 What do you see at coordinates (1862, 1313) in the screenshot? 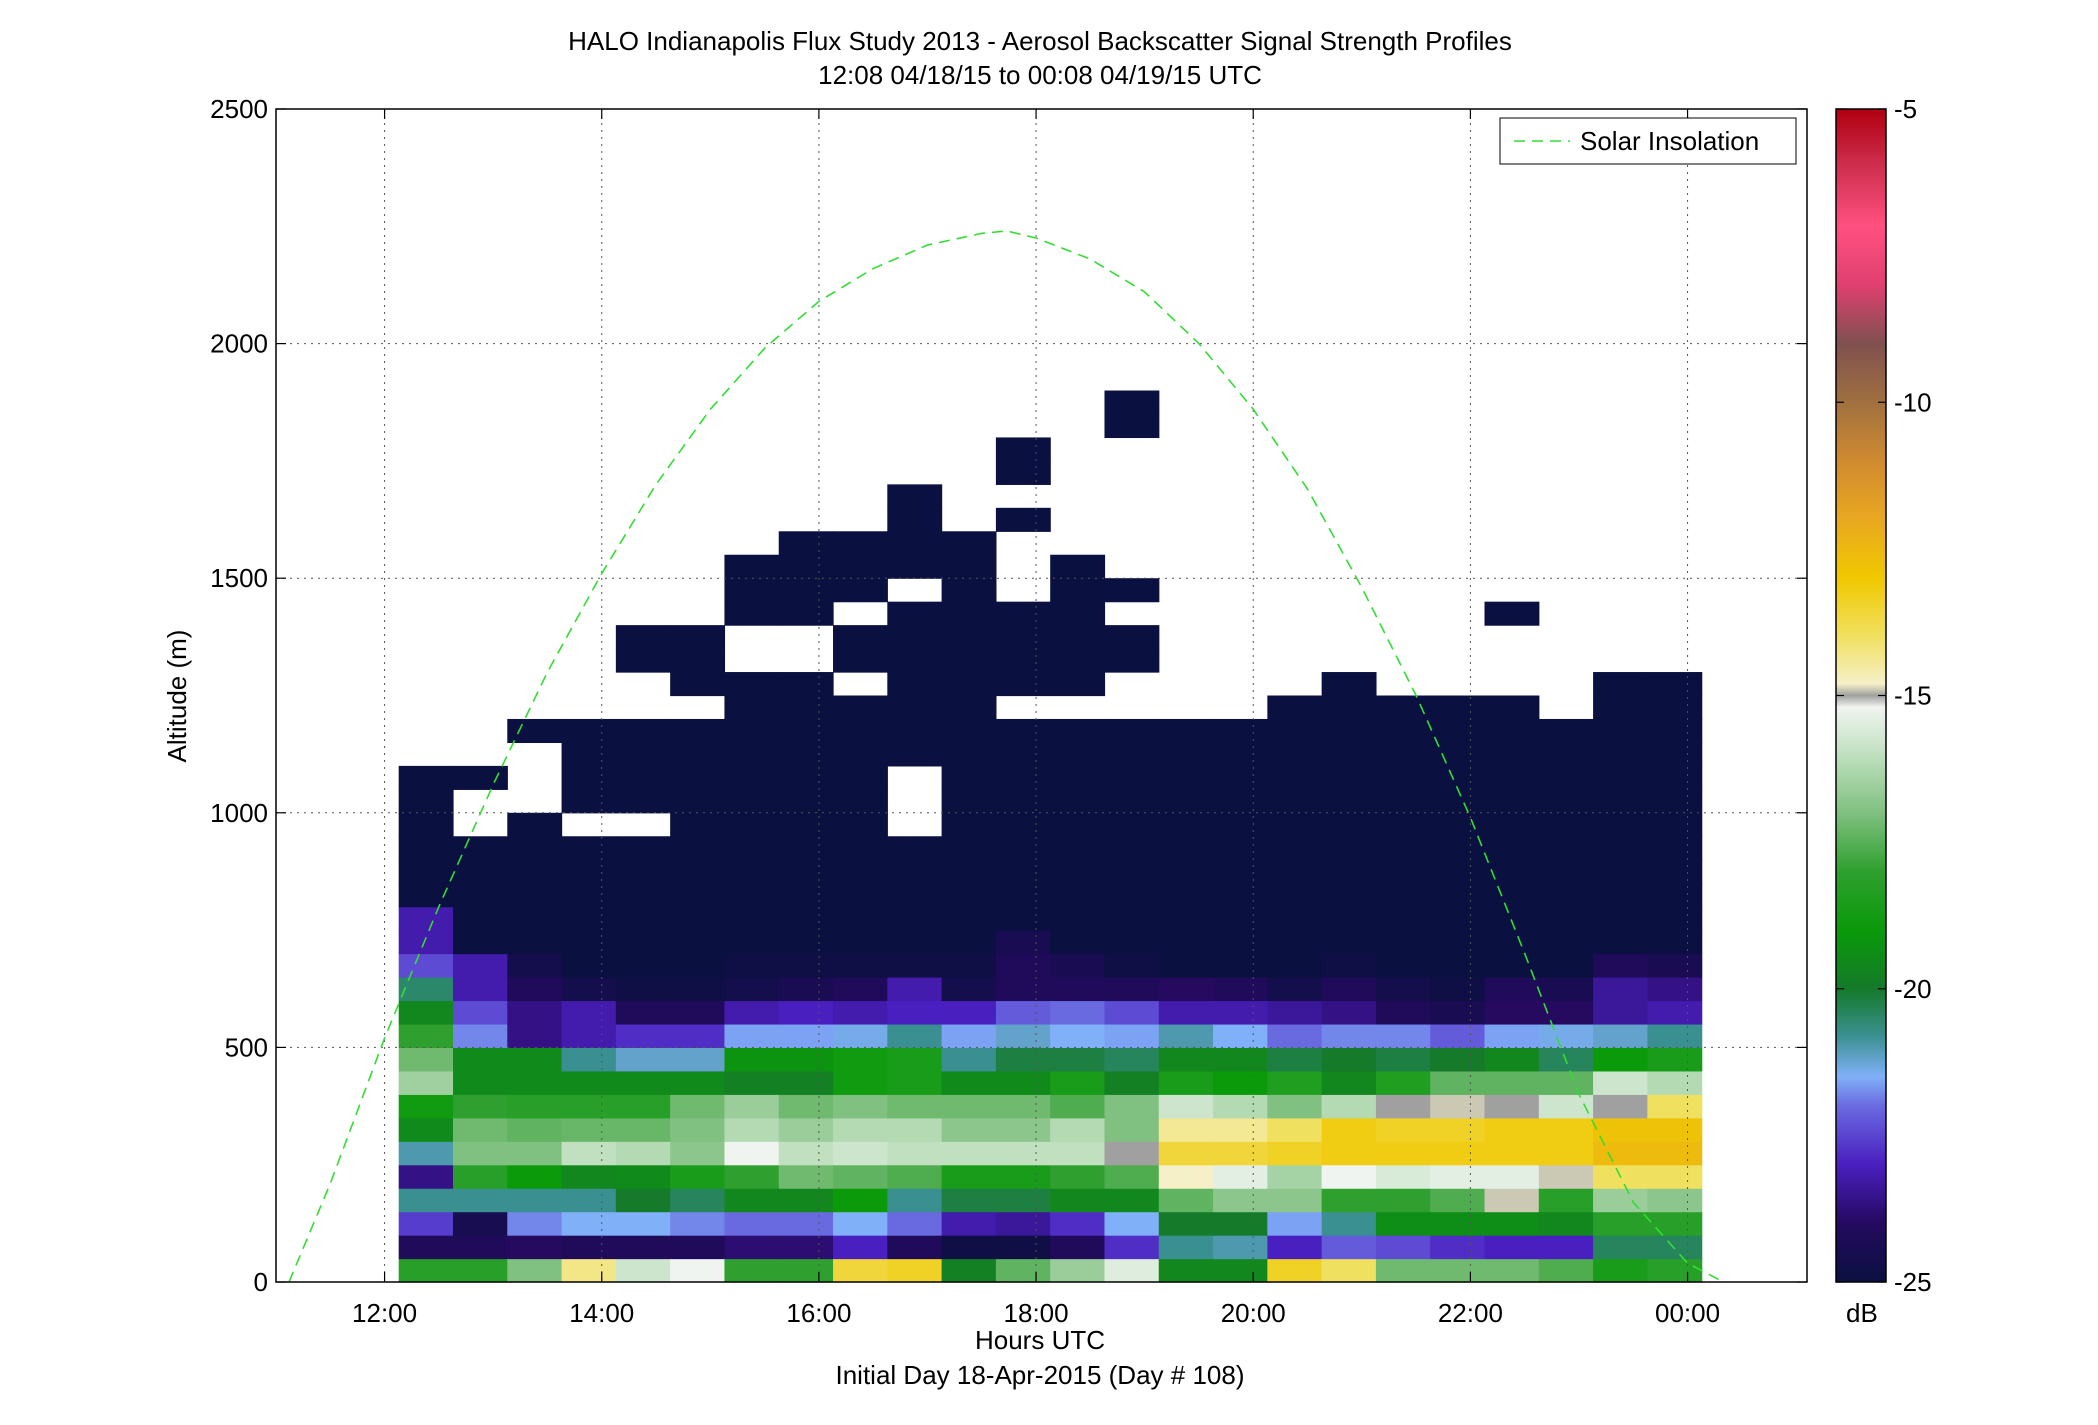
I see `colorbar-label: dB` at bounding box center [1862, 1313].